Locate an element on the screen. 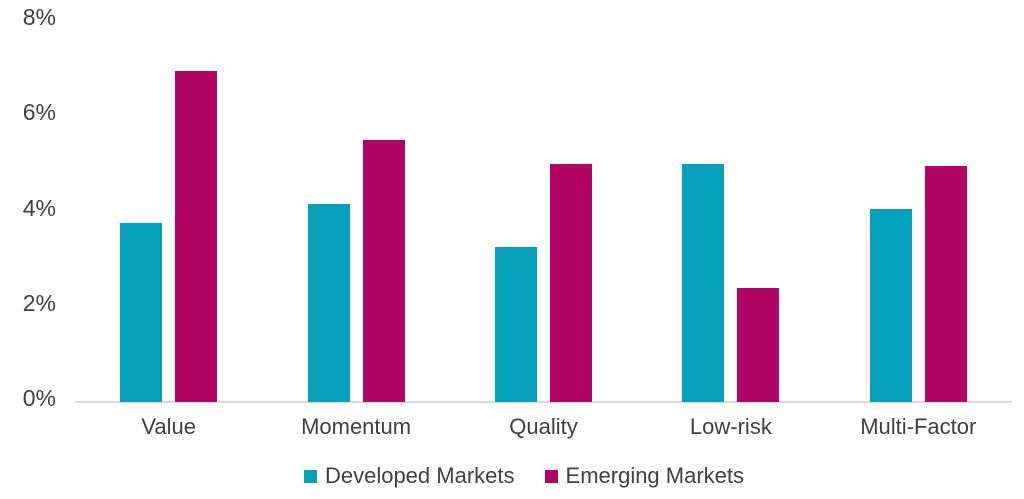 This screenshot has width=1024, height=499. legend-item-developed-markets: Developed Markets is located at coordinates (409, 476).